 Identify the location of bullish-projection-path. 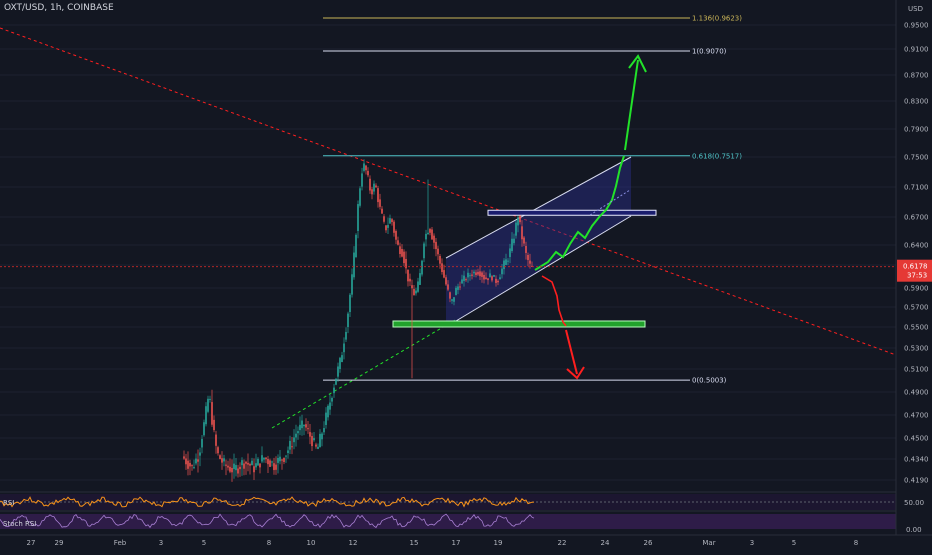
(579, 213).